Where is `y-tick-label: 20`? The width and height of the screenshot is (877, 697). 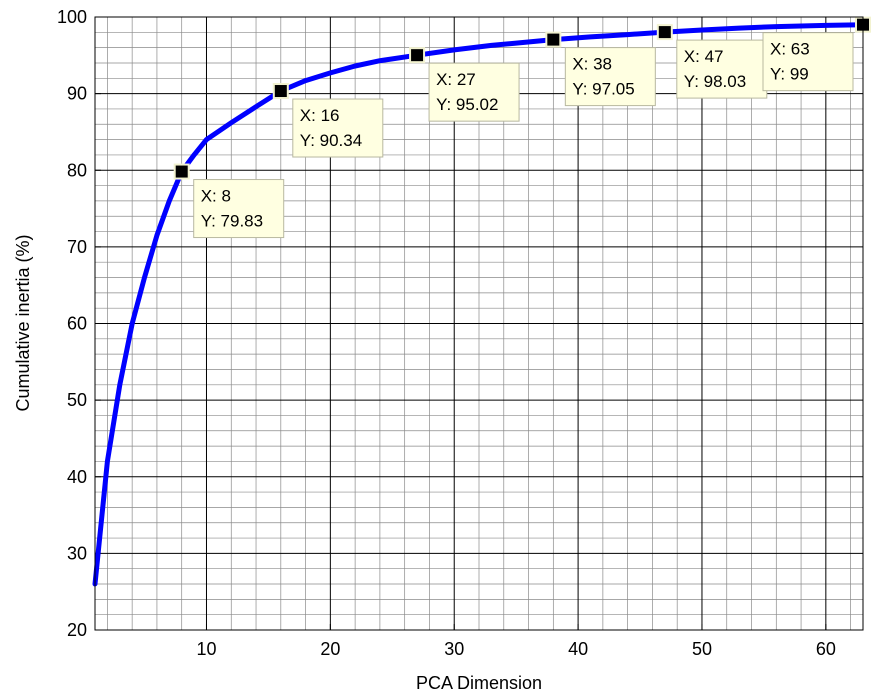
y-tick-label: 20 is located at coordinates (77, 630).